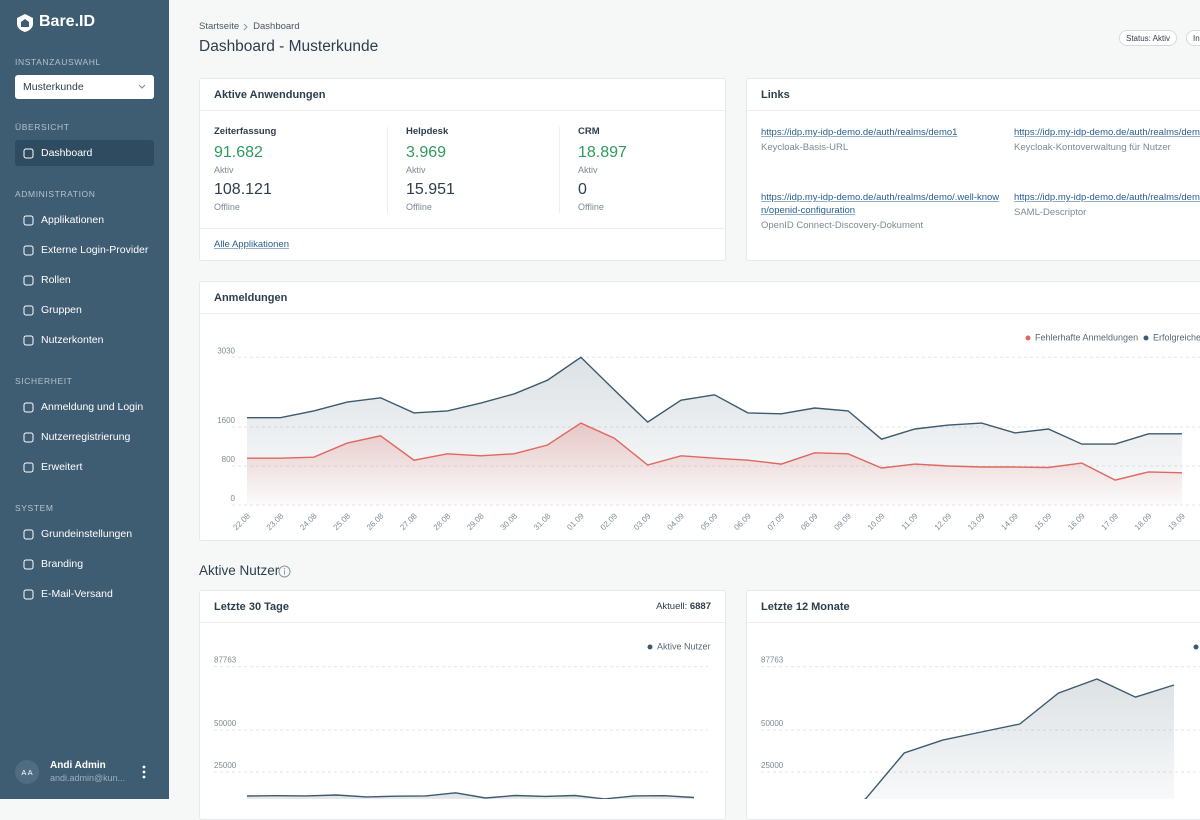 The height and width of the screenshot is (820, 1200). Describe the element at coordinates (1193, 38) in the screenshot. I see `badge: Ins` at that location.